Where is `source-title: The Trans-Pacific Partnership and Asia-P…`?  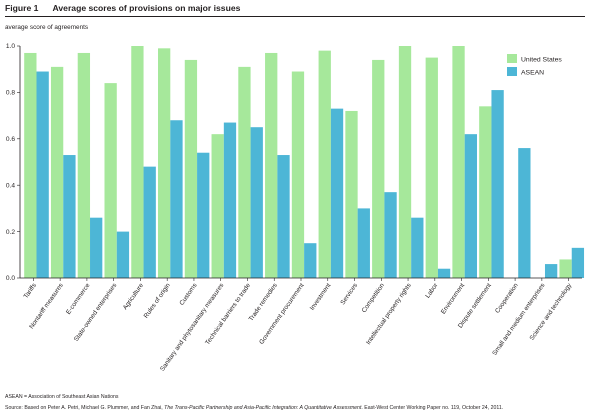 source-title: The Trans-Pacific Partnership and Asia-P… is located at coordinates (263, 408).